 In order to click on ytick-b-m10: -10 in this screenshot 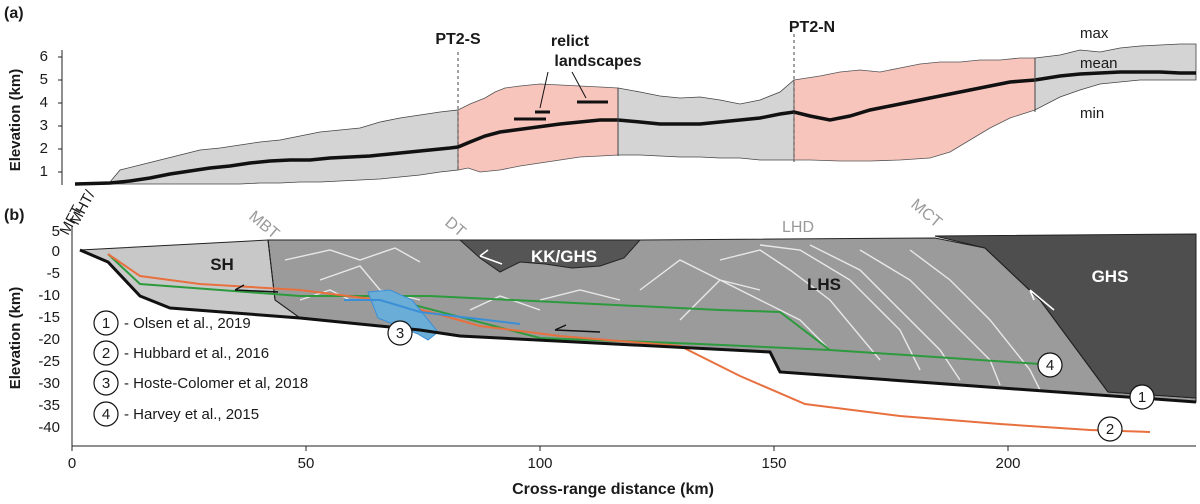, I will do `click(49, 295)`.